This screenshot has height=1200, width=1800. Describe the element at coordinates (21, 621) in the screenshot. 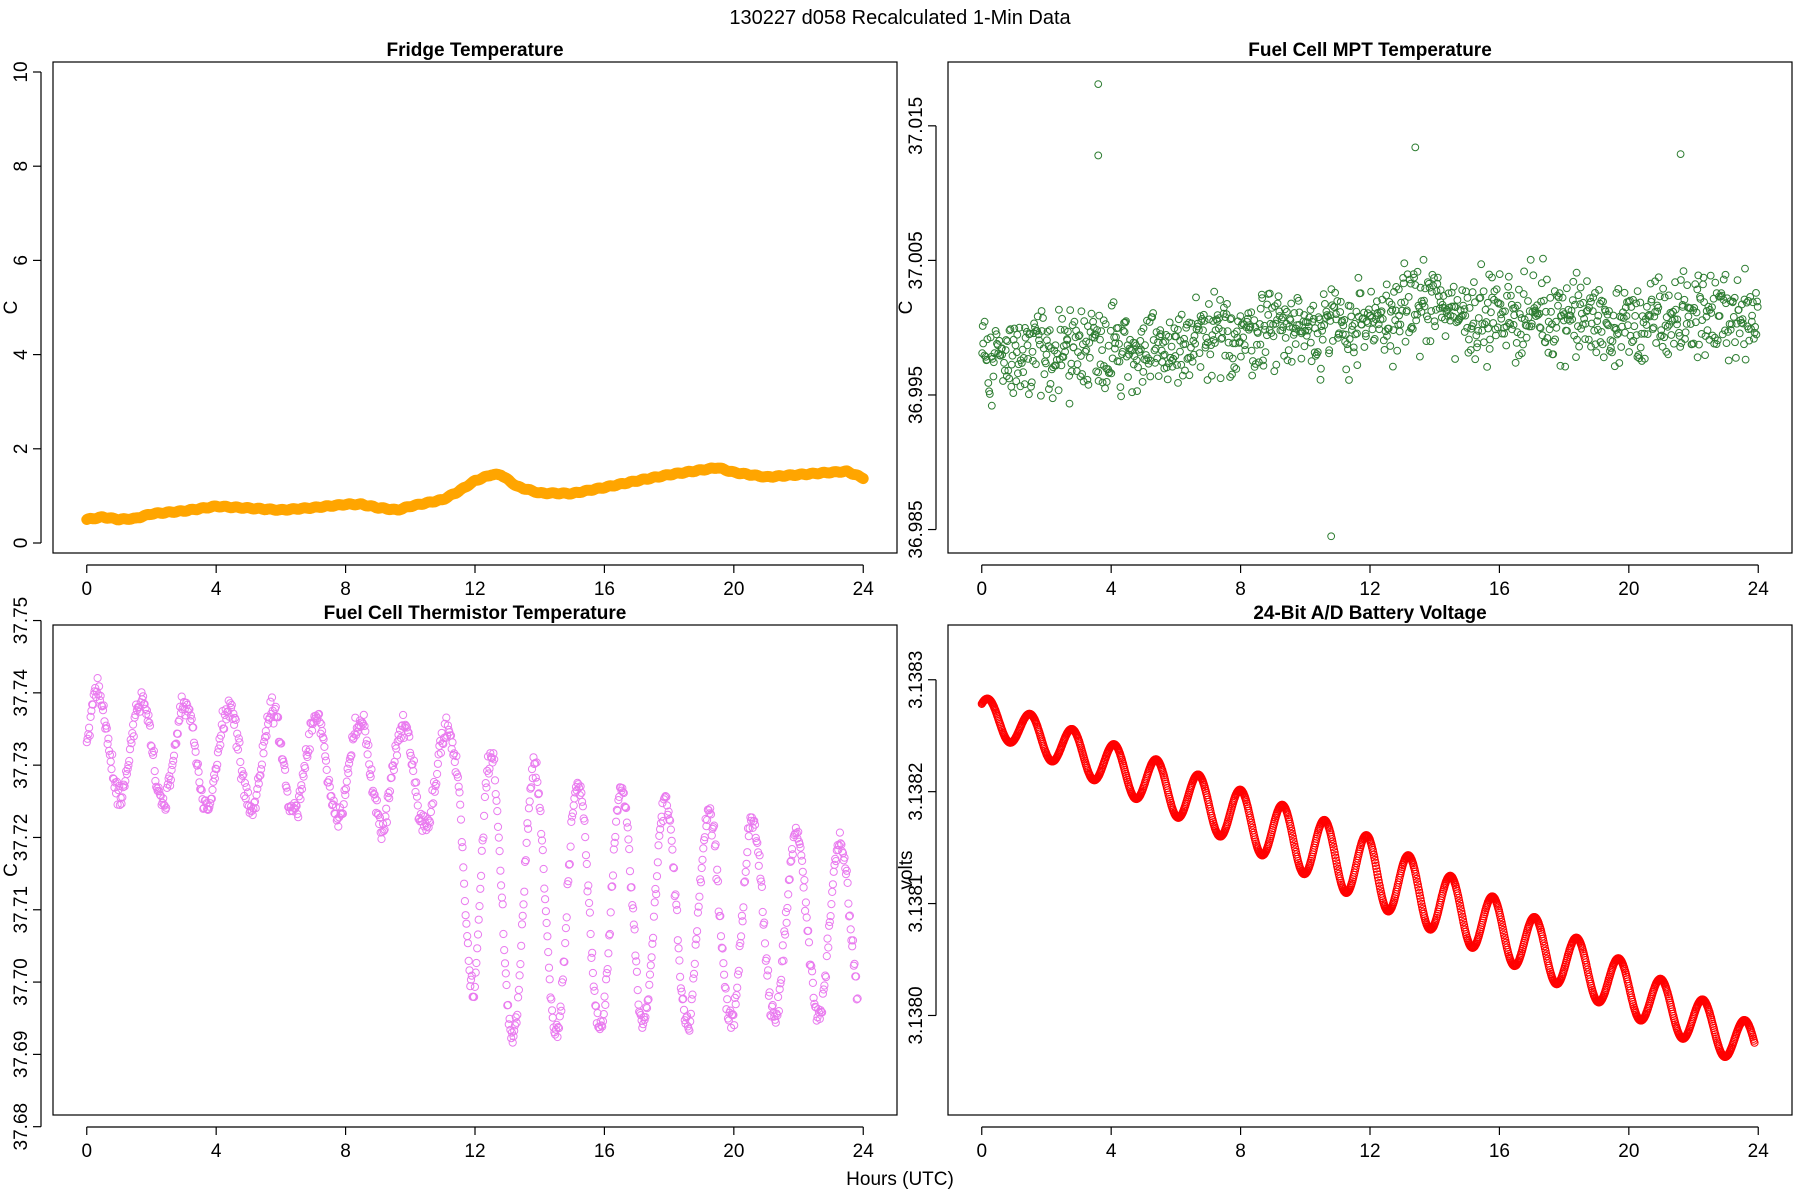

I see `y-tick-label: 37.75` at that location.